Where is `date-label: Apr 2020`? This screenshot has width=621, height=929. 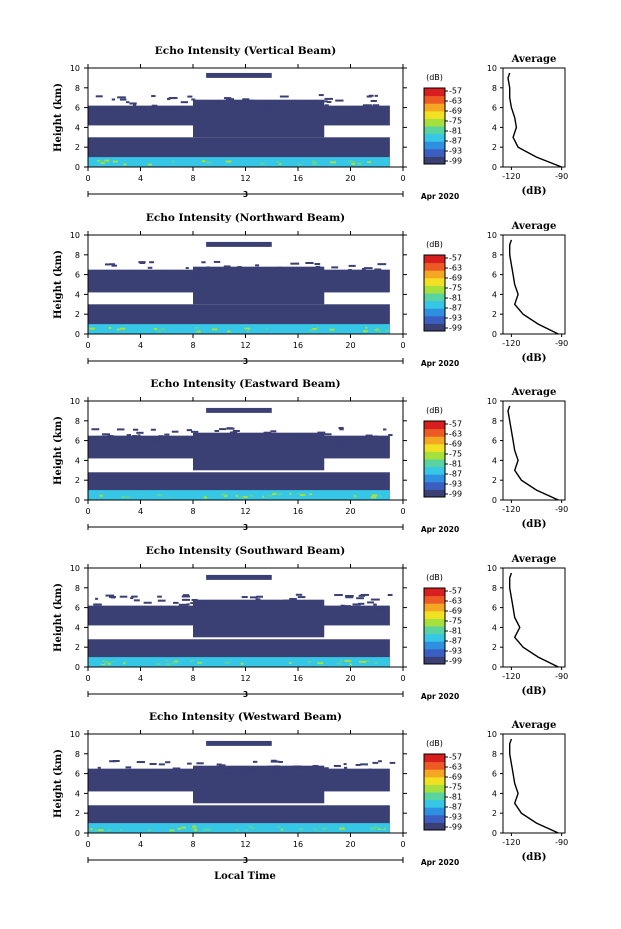 date-label: Apr 2020 is located at coordinates (440, 696).